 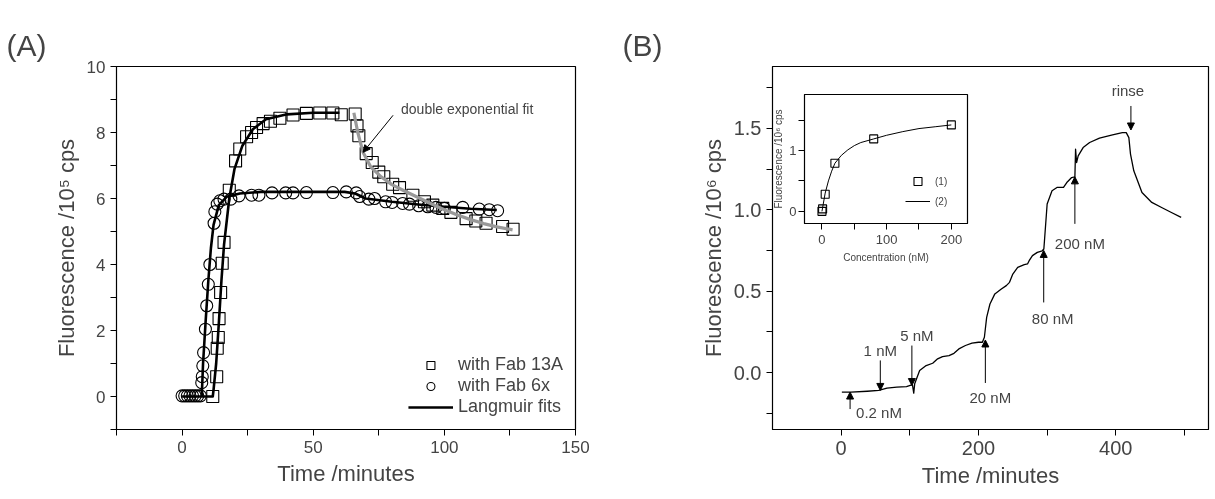 What do you see at coordinates (101, 397) in the screenshot?
I see `y-tick-label: 0` at bounding box center [101, 397].